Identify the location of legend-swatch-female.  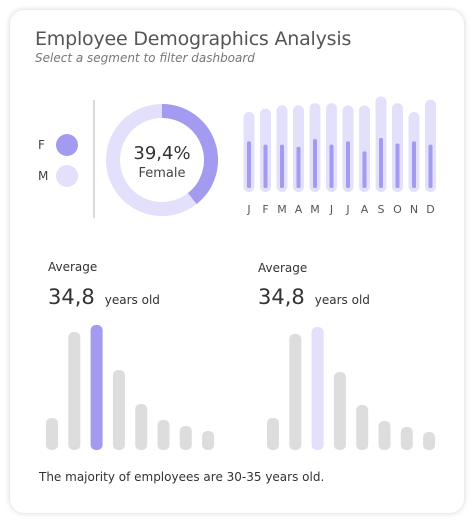
(67, 145).